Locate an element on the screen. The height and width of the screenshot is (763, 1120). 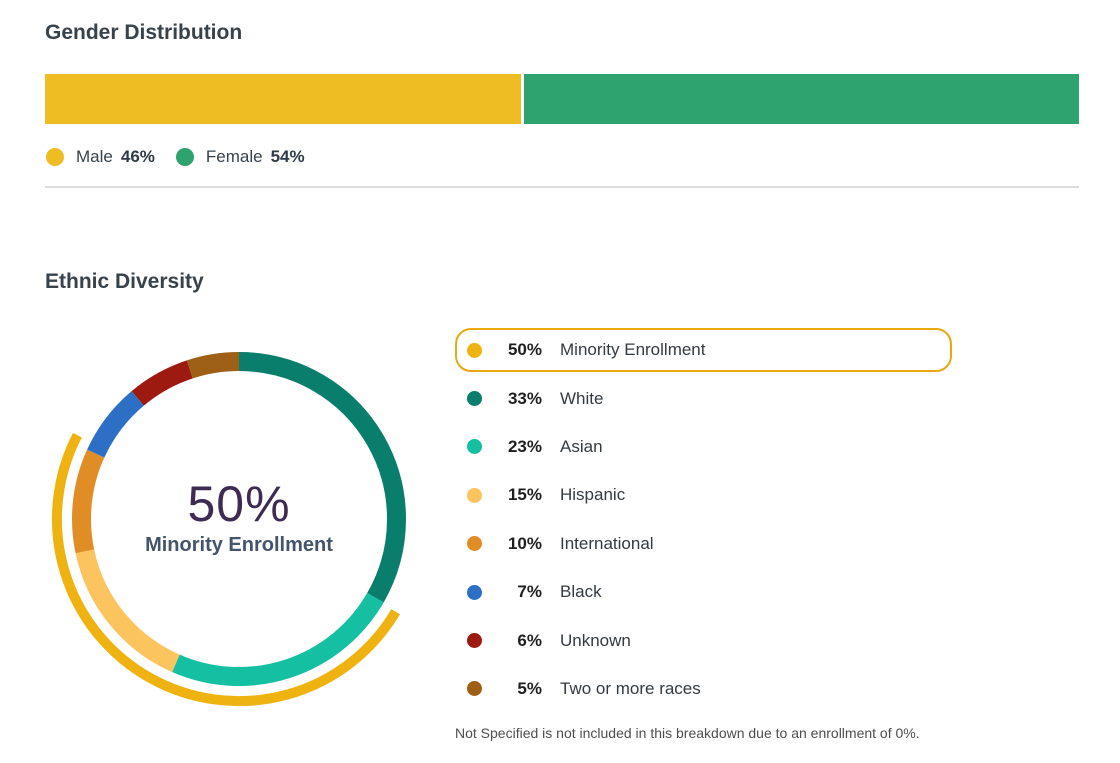
legend-label: International is located at coordinates (607, 543).